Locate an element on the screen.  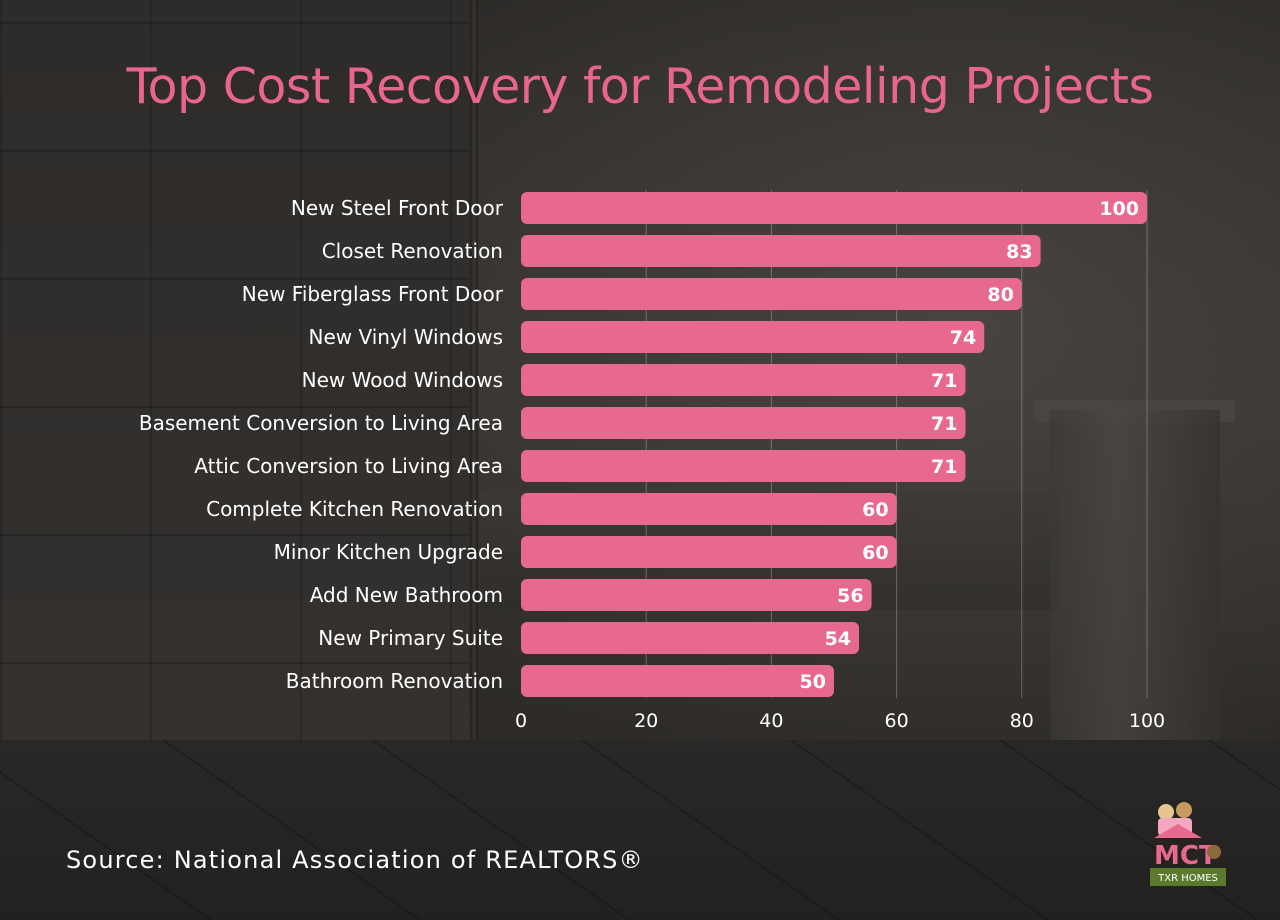
x-tick-label: 80 is located at coordinates (1022, 721).